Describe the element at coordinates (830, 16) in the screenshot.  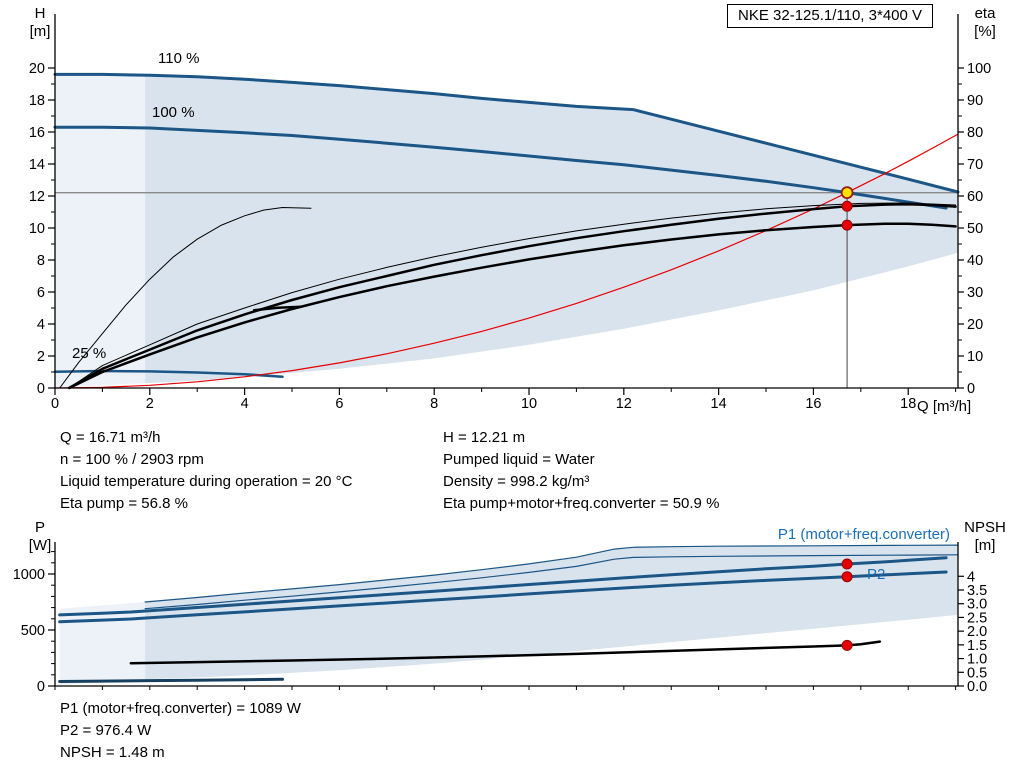
I see `pump-model-badge: NKE 32-125.1/110, 3*400 V` at that location.